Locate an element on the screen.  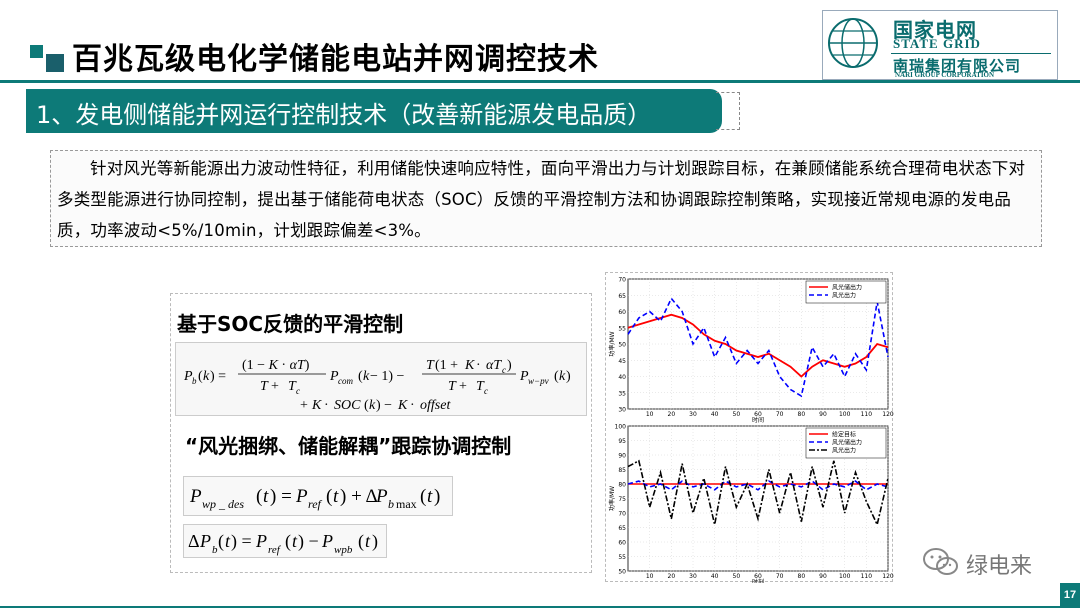
svg-text: (1 − K · αT) is located at coordinates (276, 365).